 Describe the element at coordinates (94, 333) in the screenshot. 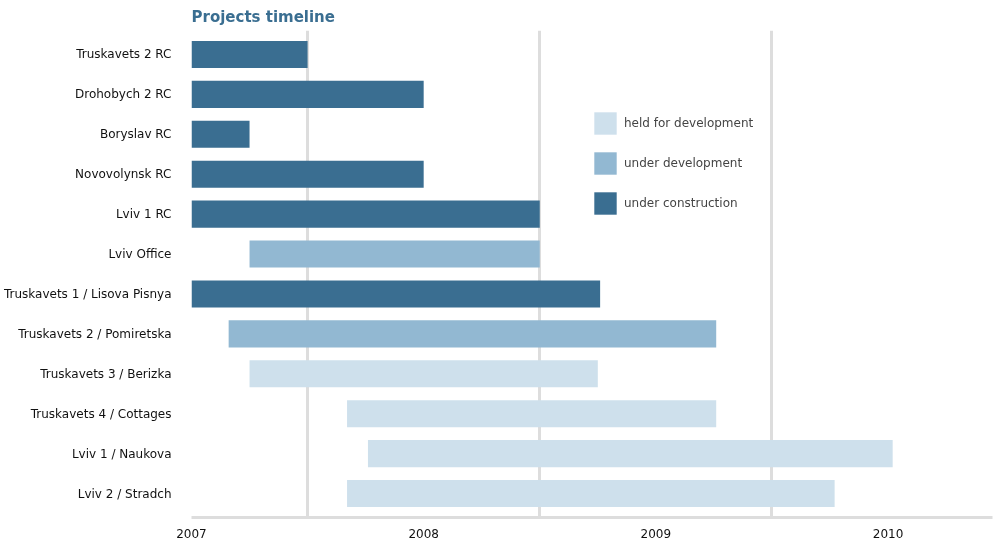

I see `y-tick-label: Truskavets 2 / Pomiretska` at that location.